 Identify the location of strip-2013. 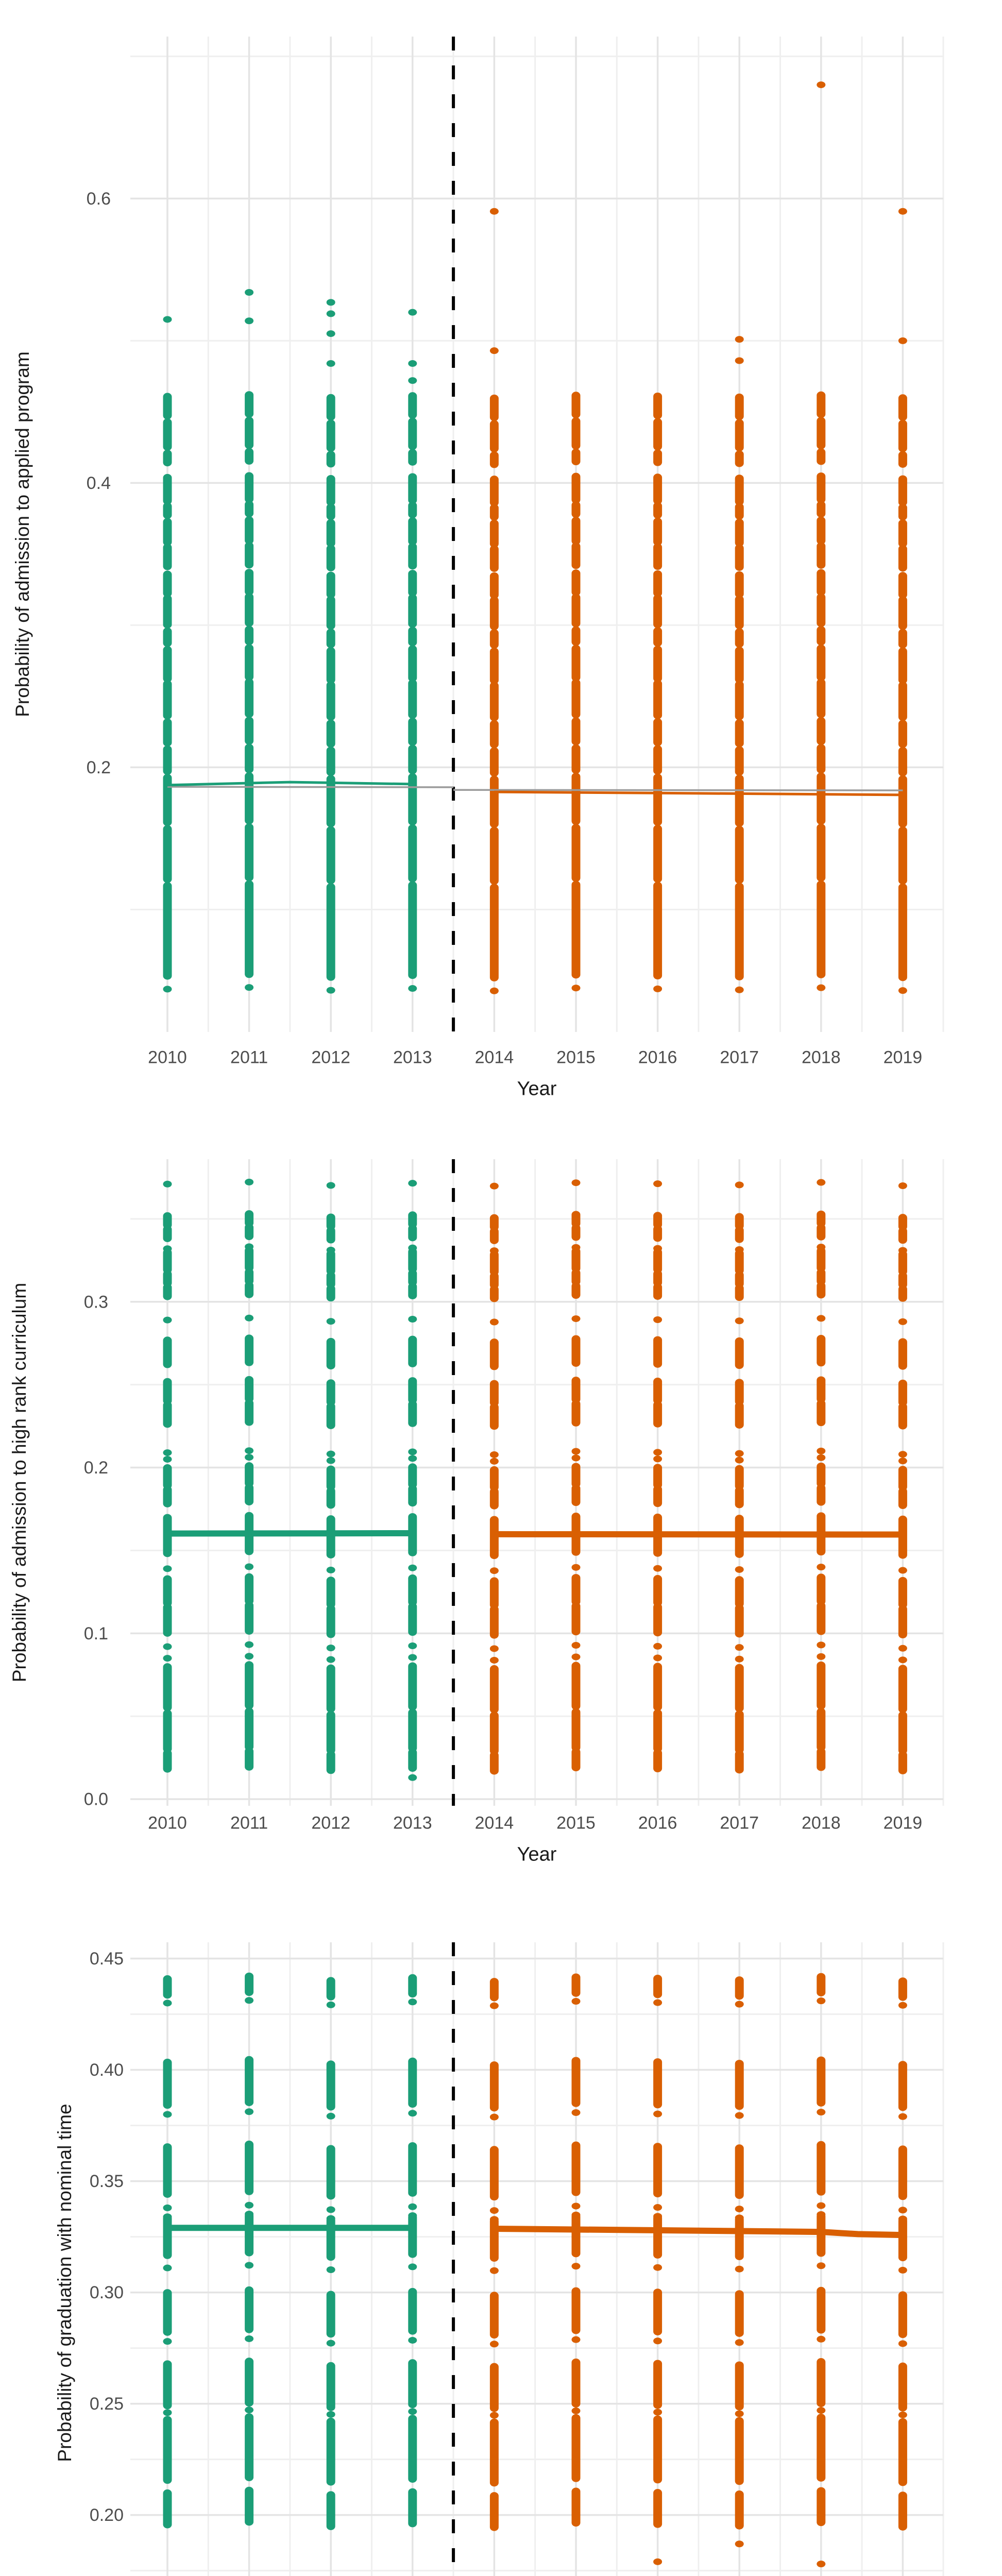
(412, 2251).